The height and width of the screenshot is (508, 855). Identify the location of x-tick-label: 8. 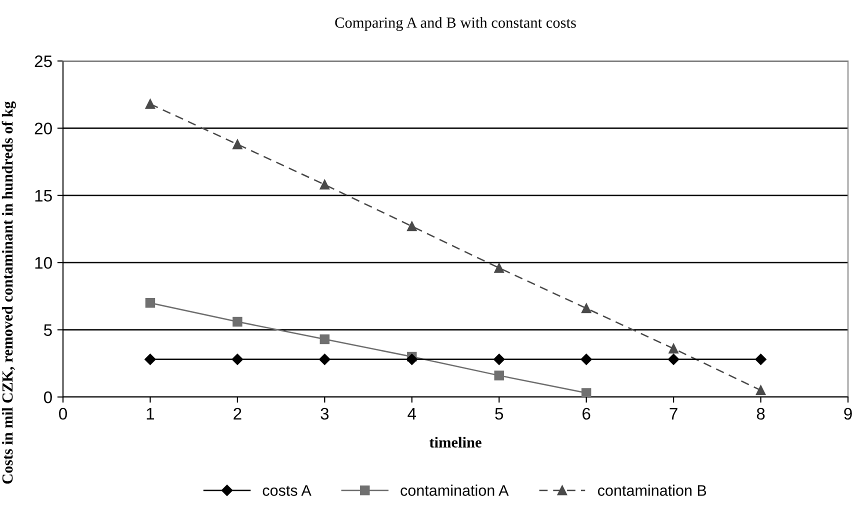
(760, 414).